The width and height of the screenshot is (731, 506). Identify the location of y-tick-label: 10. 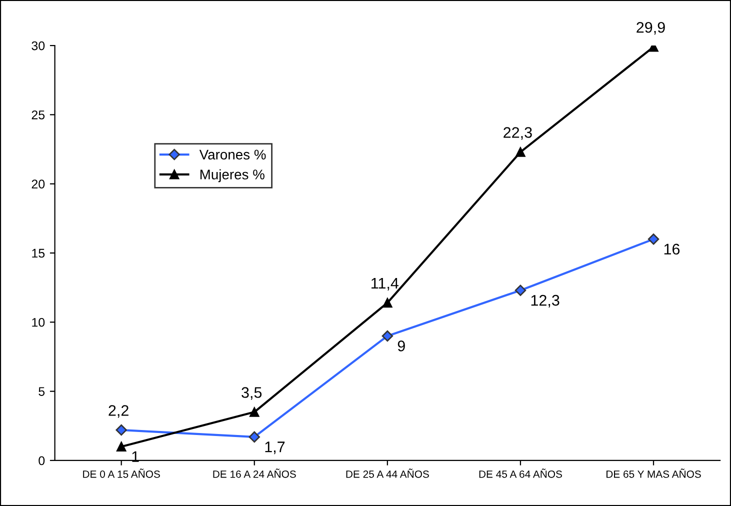
(38, 322).